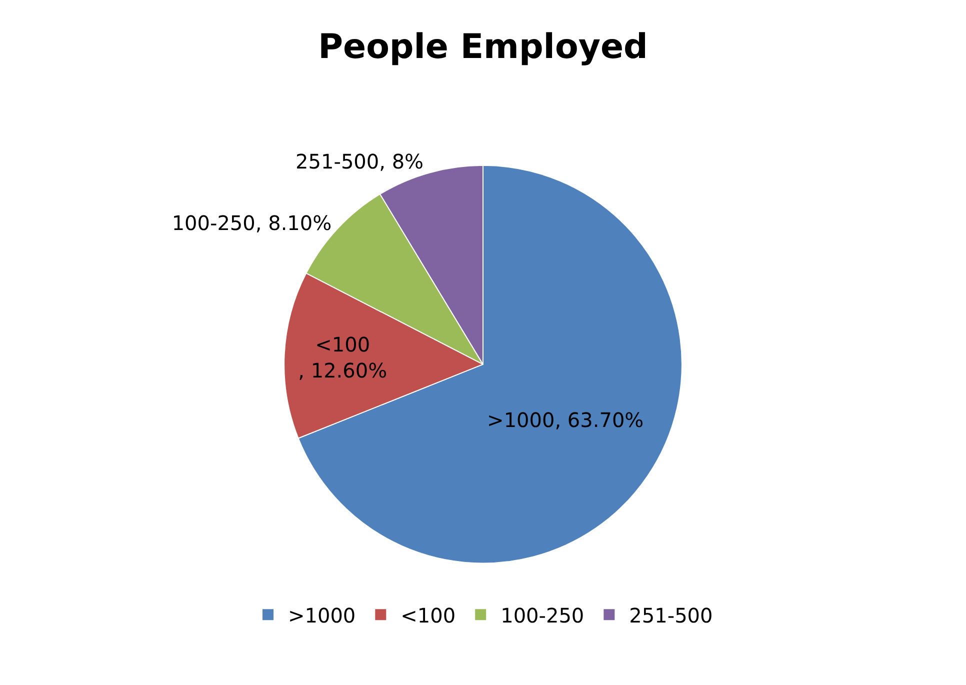 This screenshot has width=966, height=685. I want to click on data-label: 100-250, 8.10%, so click(252, 222).